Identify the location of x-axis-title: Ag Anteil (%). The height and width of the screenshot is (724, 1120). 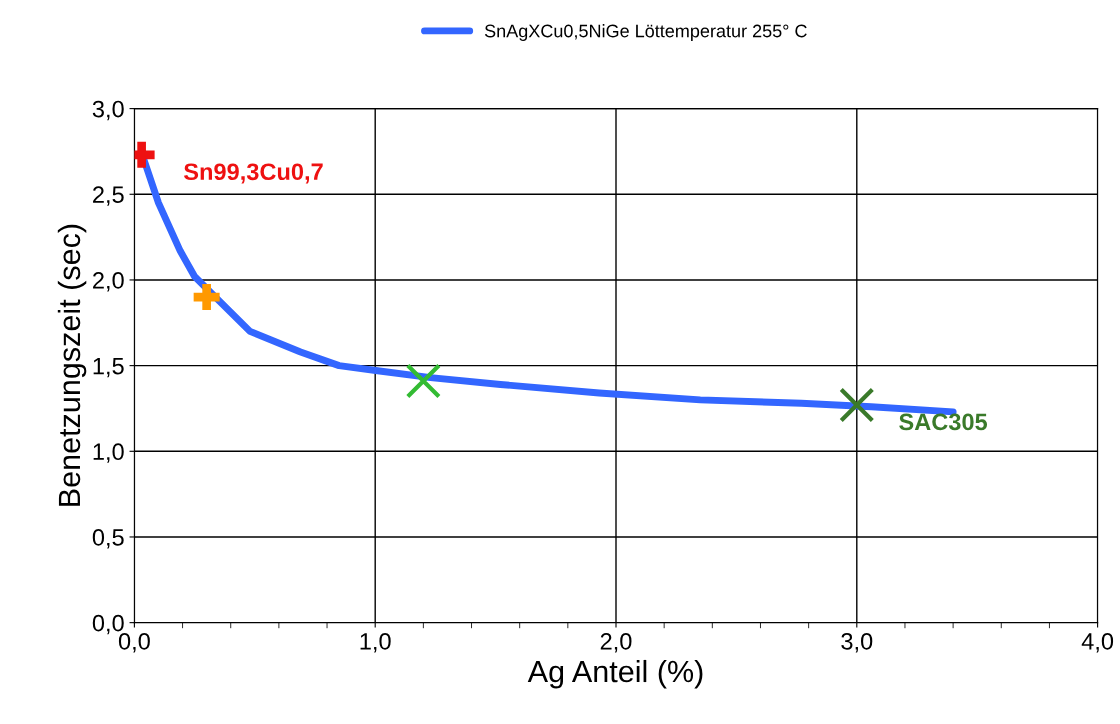
(615, 674).